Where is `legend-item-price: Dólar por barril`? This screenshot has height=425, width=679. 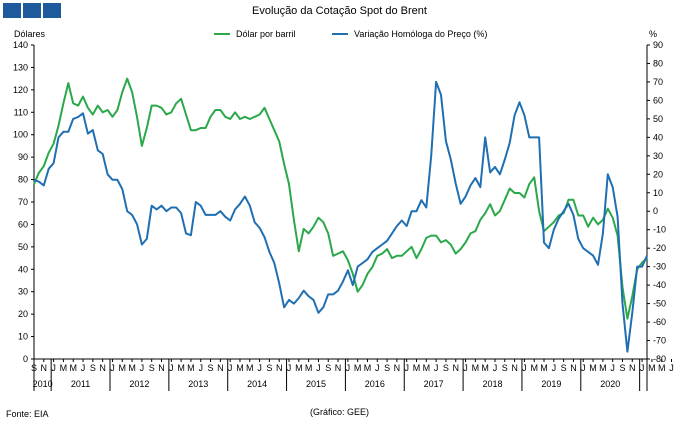 legend-item-price: Dólar por barril is located at coordinates (255, 34).